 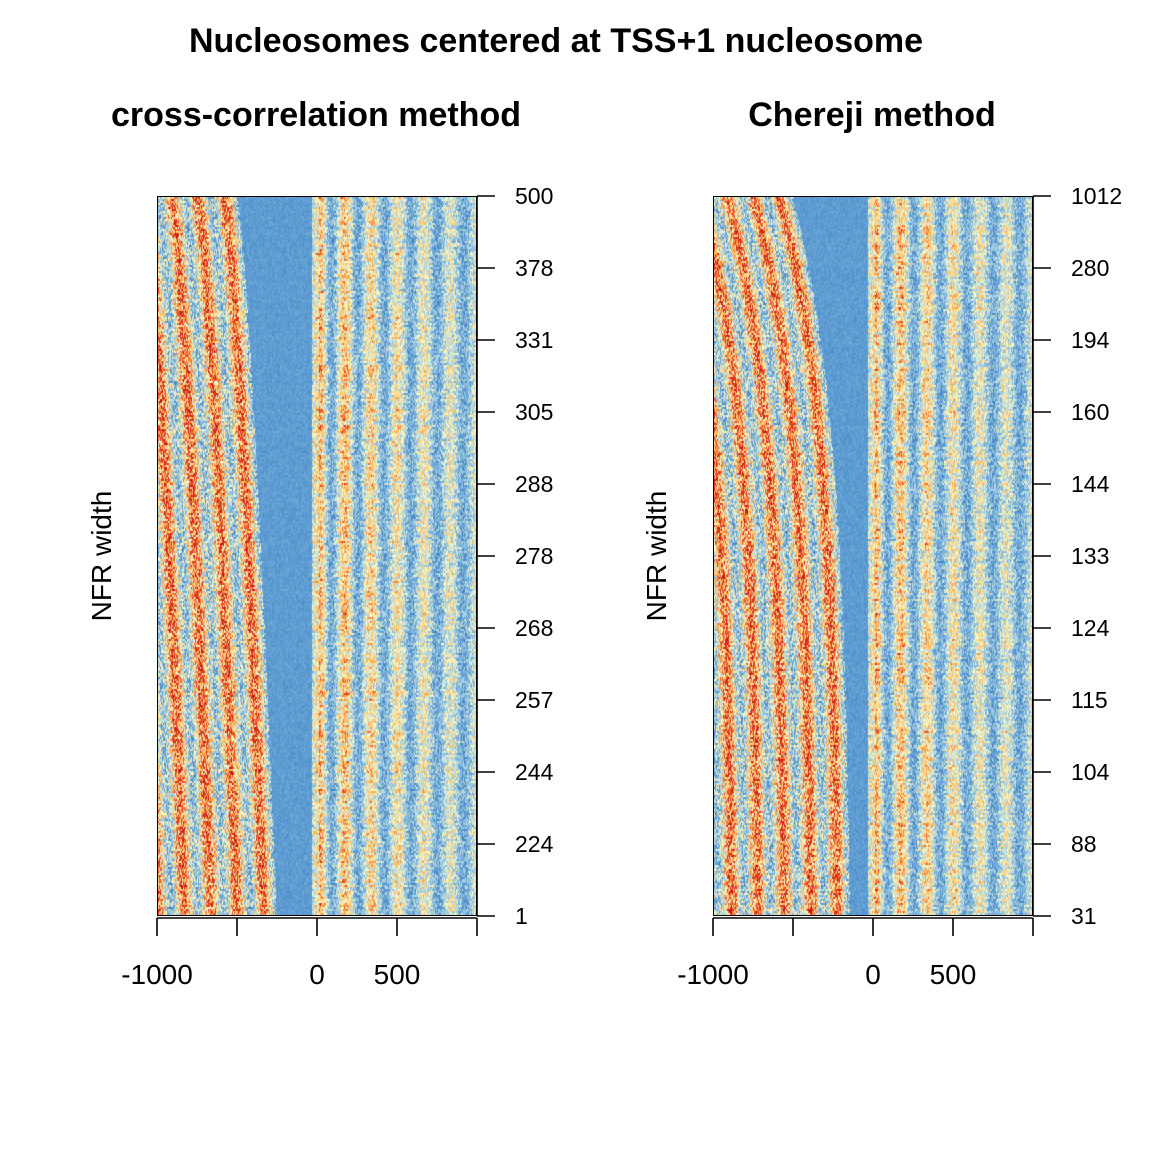 What do you see at coordinates (872, 115) in the screenshot?
I see `right-panel-title: Chereji method` at bounding box center [872, 115].